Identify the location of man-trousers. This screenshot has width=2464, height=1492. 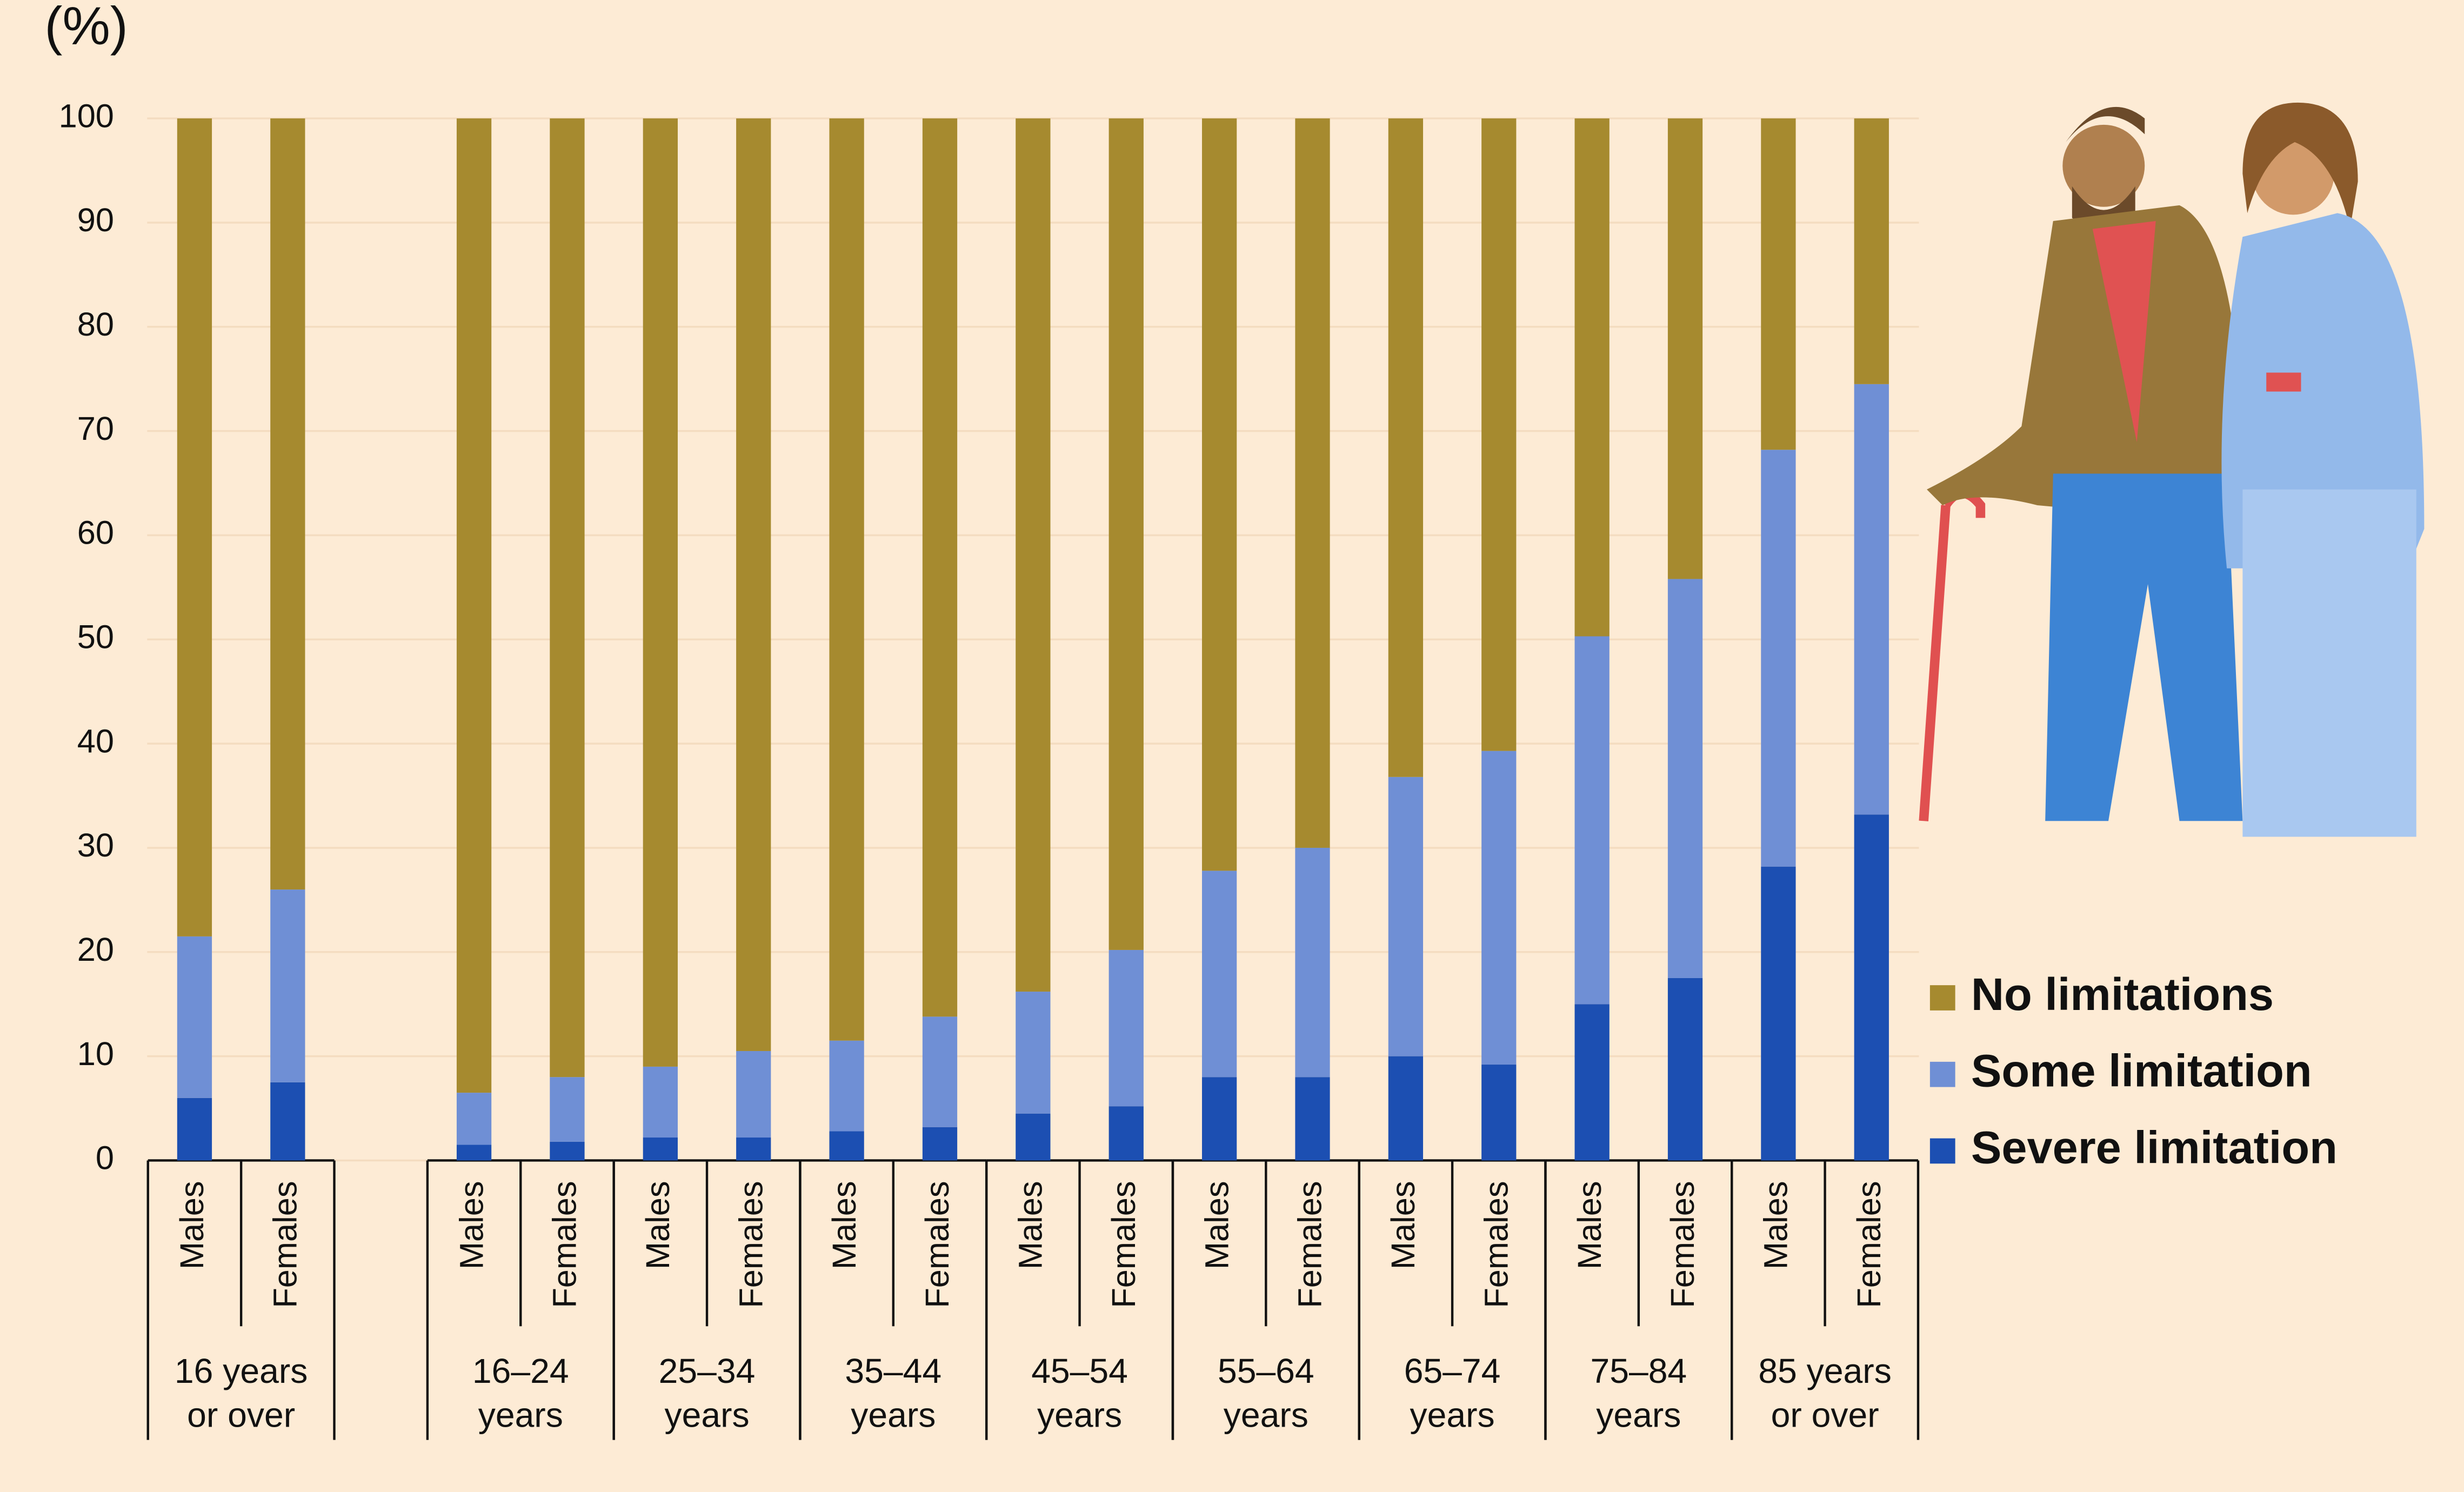
(2144, 647).